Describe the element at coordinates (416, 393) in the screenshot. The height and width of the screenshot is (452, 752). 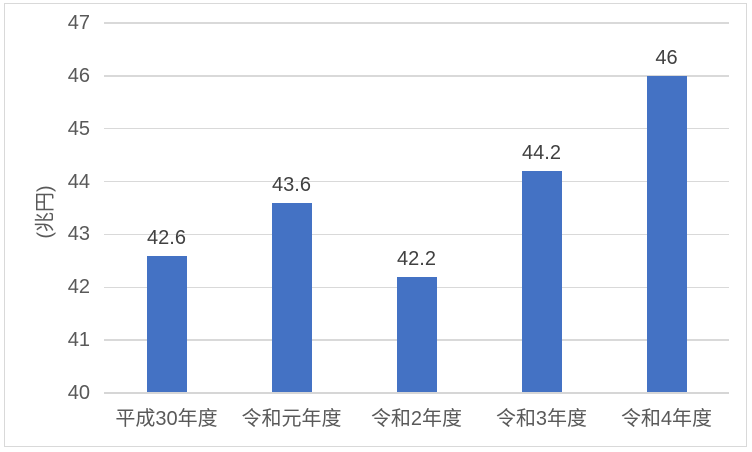
I see `x-axis-line` at that location.